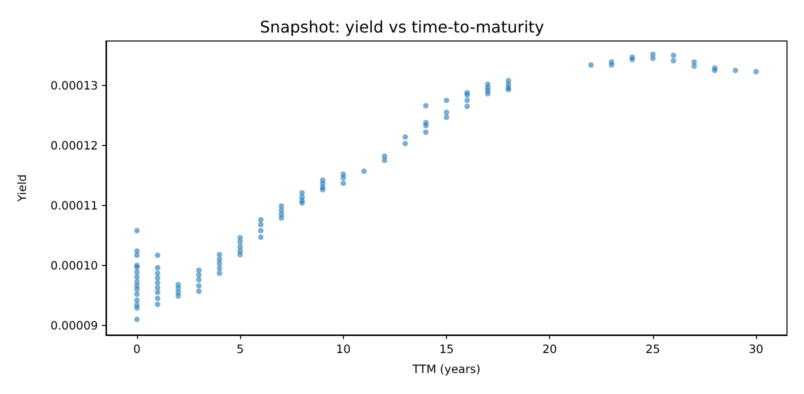  Describe the element at coordinates (446, 349) in the screenshot. I see `x-tick-label: 15` at that location.